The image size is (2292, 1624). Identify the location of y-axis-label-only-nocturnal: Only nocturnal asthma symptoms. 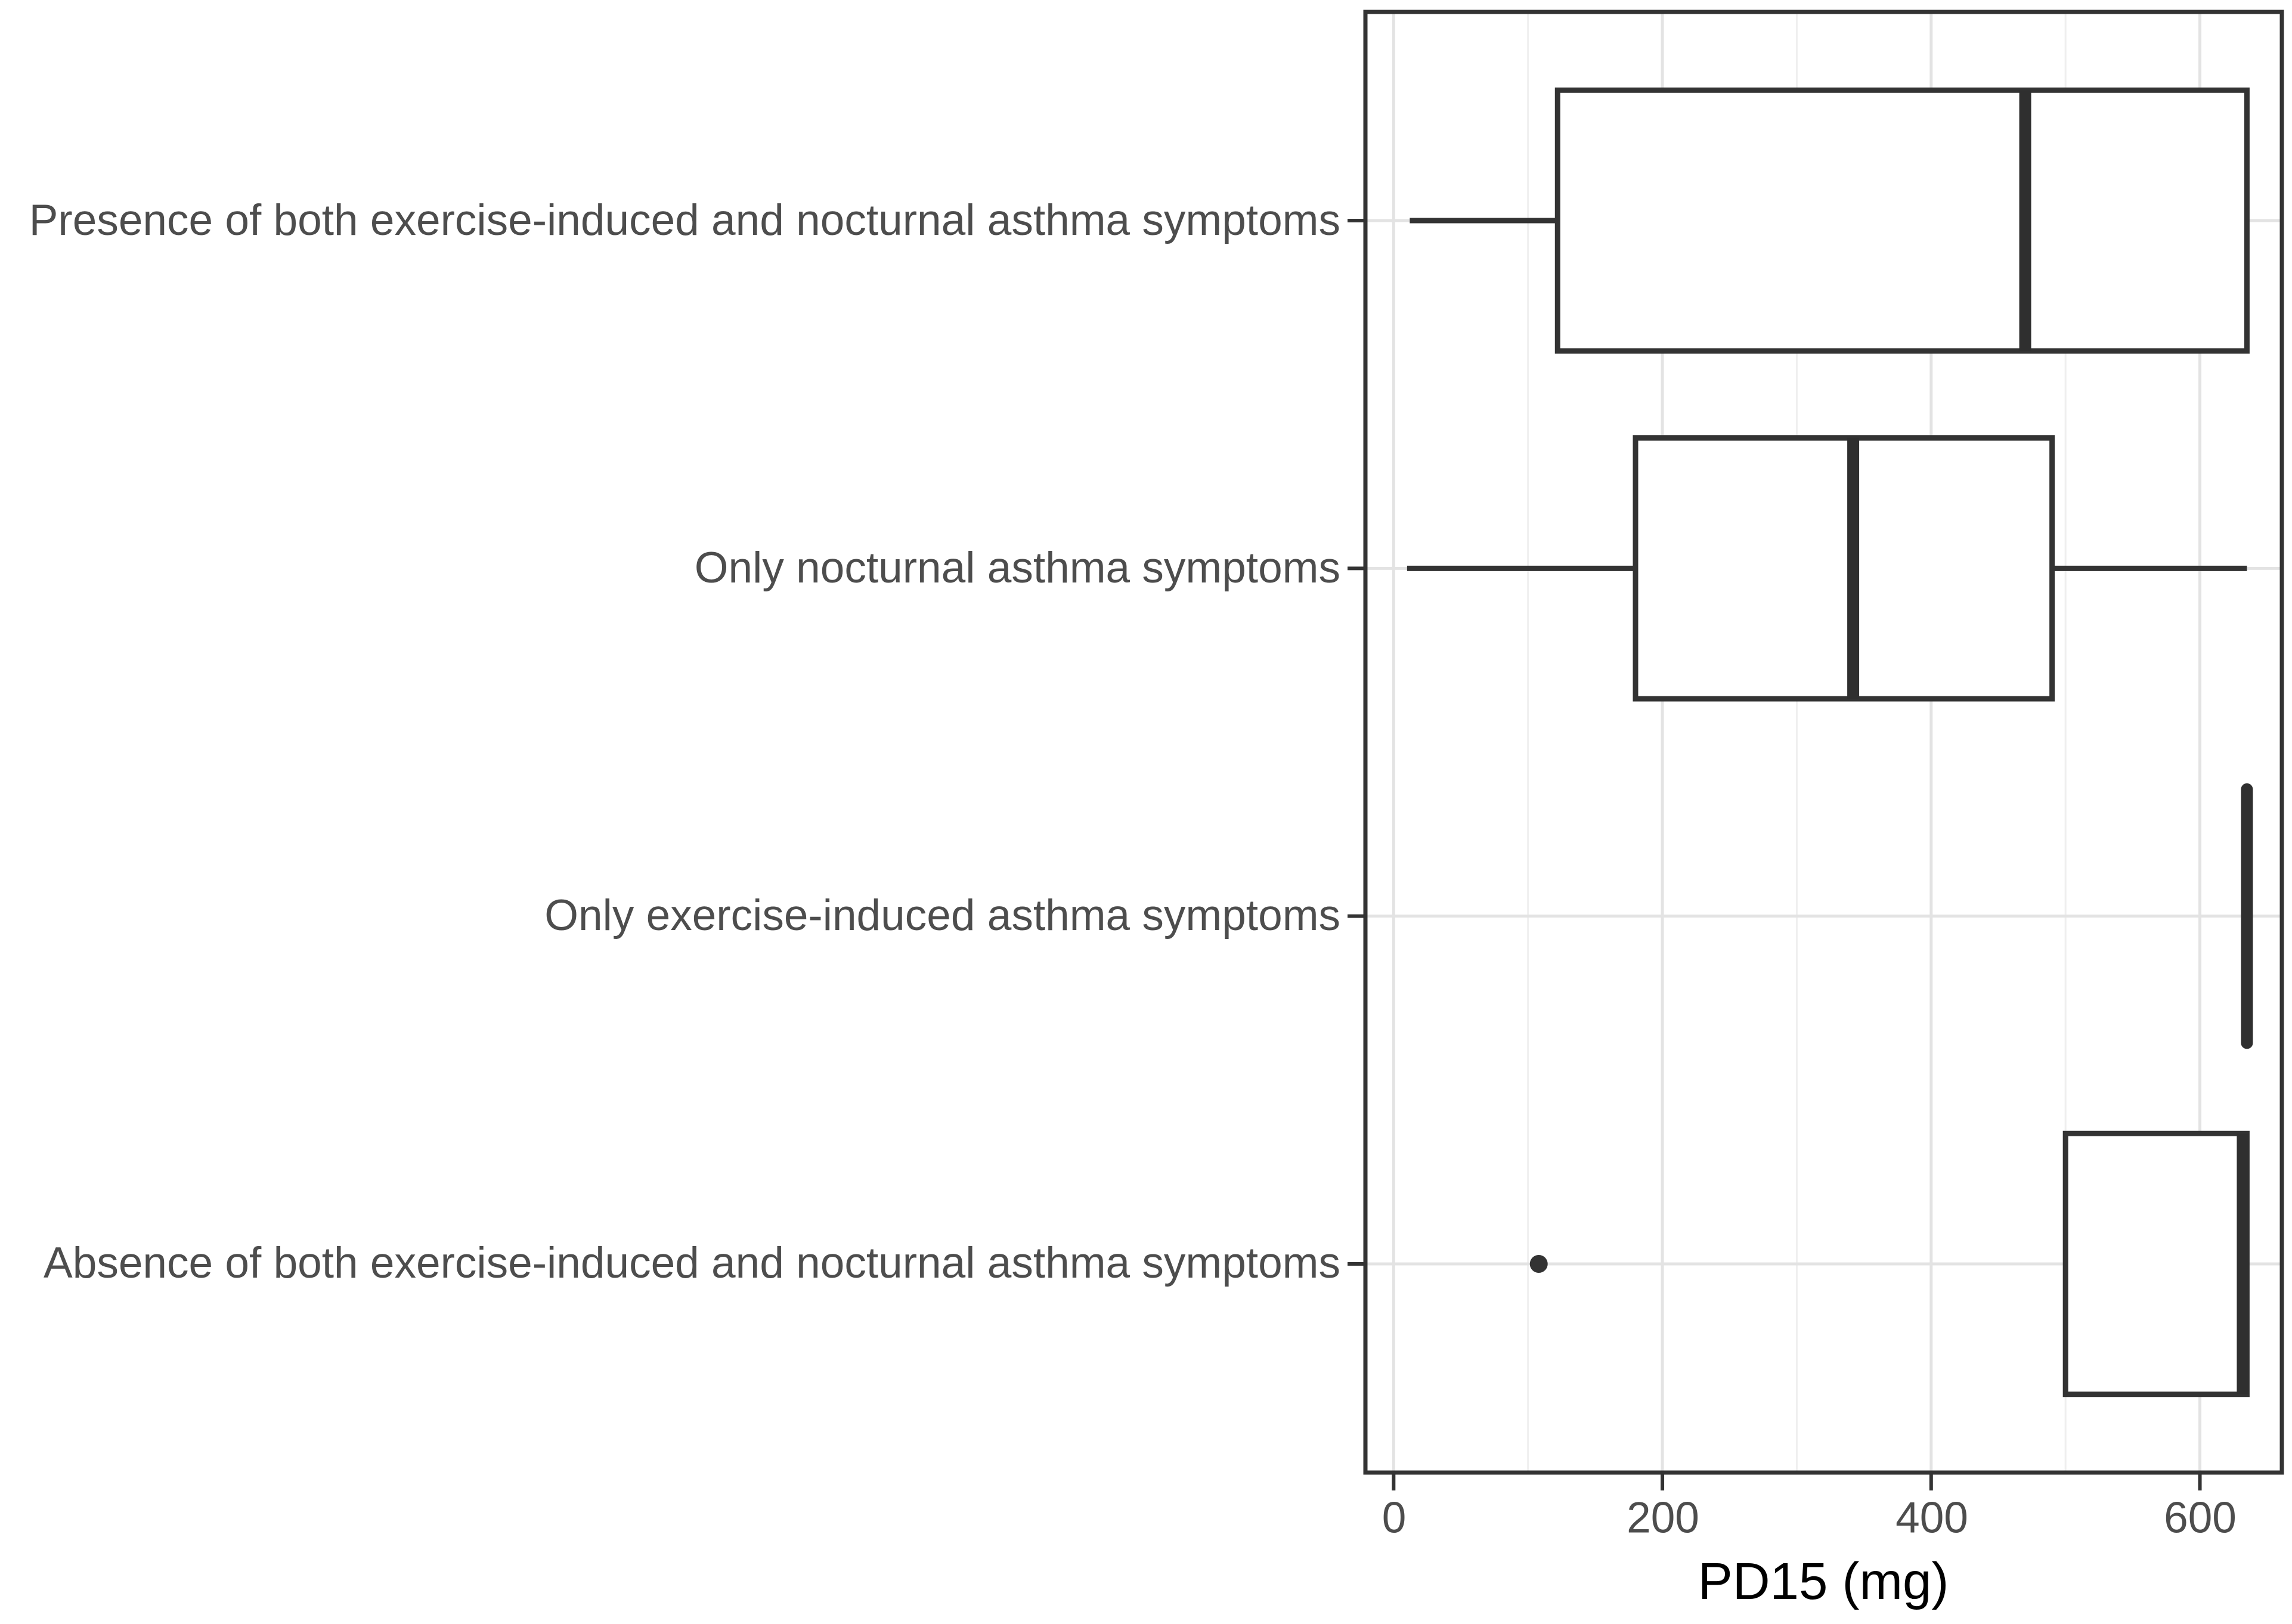
(1017, 567).